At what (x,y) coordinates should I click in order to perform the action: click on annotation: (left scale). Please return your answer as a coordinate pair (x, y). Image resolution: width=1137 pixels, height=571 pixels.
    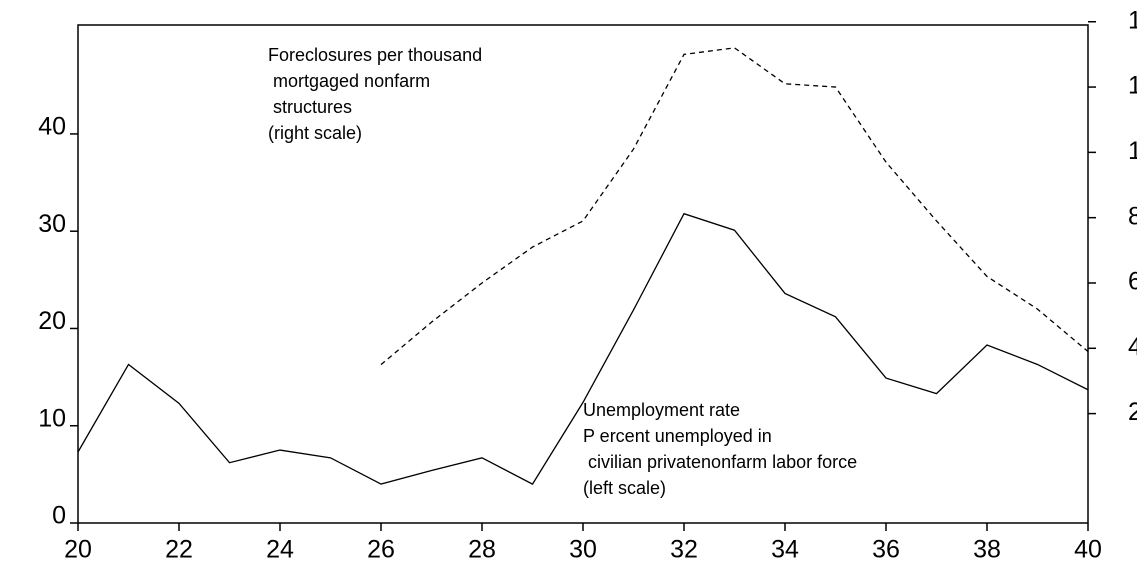
    Looking at the image, I should click on (624, 488).